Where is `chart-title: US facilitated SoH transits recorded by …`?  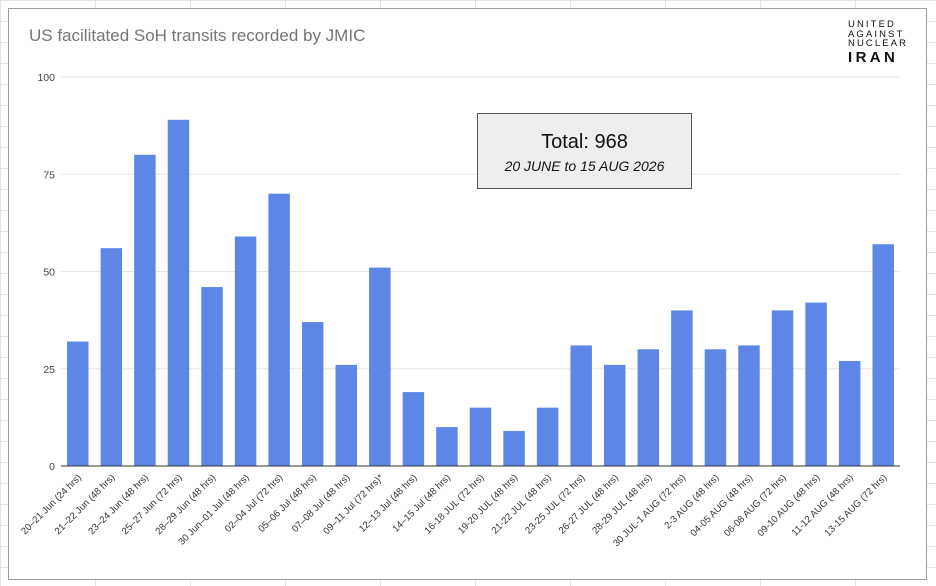
chart-title: US facilitated SoH transits recorded by … is located at coordinates (197, 35).